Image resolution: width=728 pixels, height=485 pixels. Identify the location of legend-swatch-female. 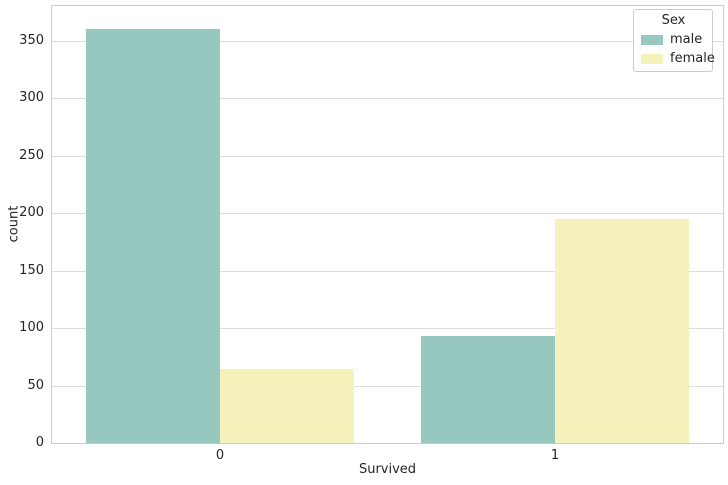
(652, 58).